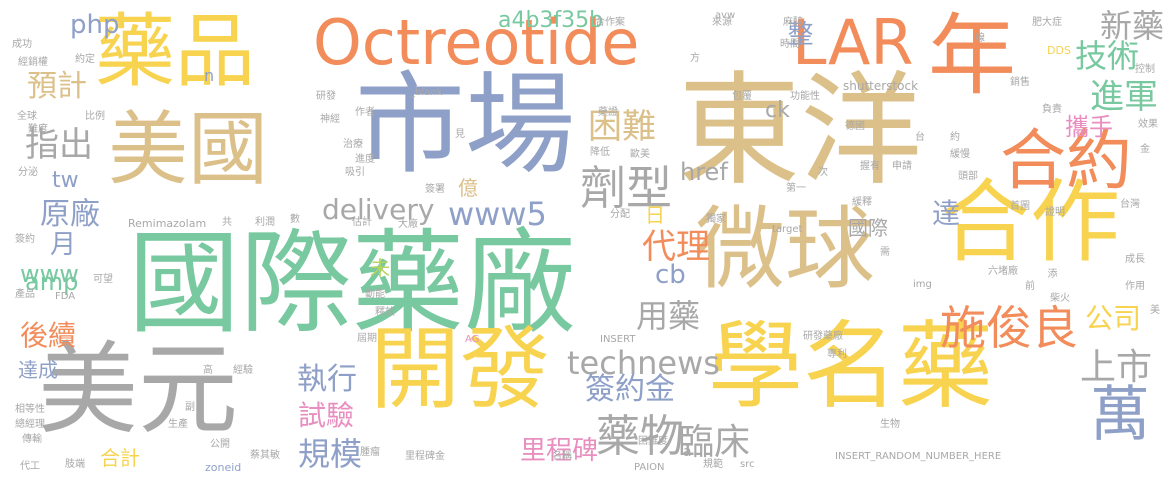 The image size is (1175, 482). What do you see at coordinates (1055, 212) in the screenshot?
I see `cloud-word: 證明` at bounding box center [1055, 212].